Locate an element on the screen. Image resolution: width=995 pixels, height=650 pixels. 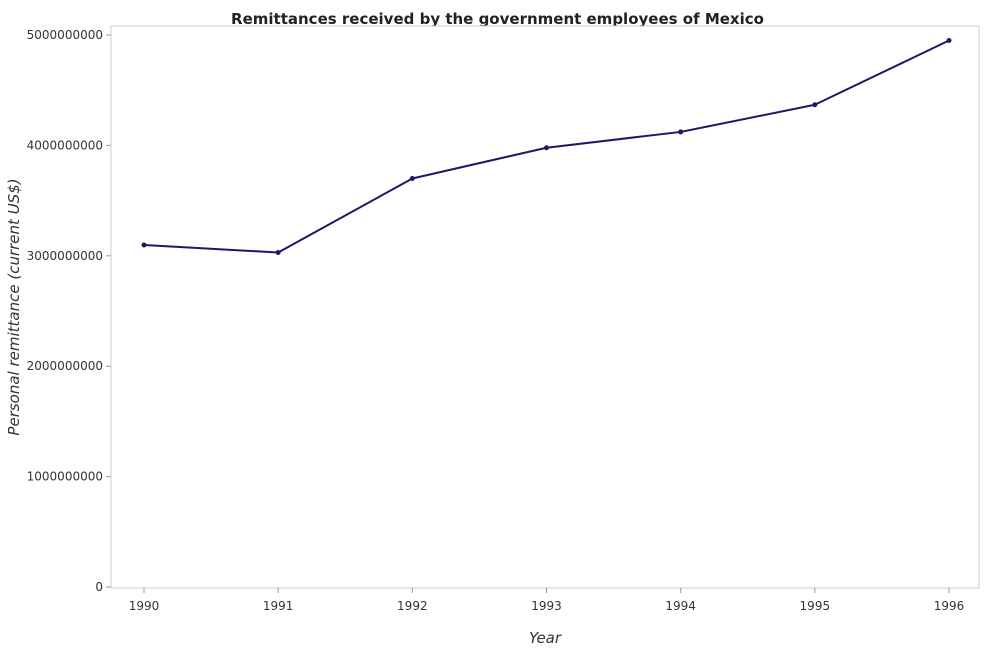
y-tick-label: 0 is located at coordinates (99, 587).